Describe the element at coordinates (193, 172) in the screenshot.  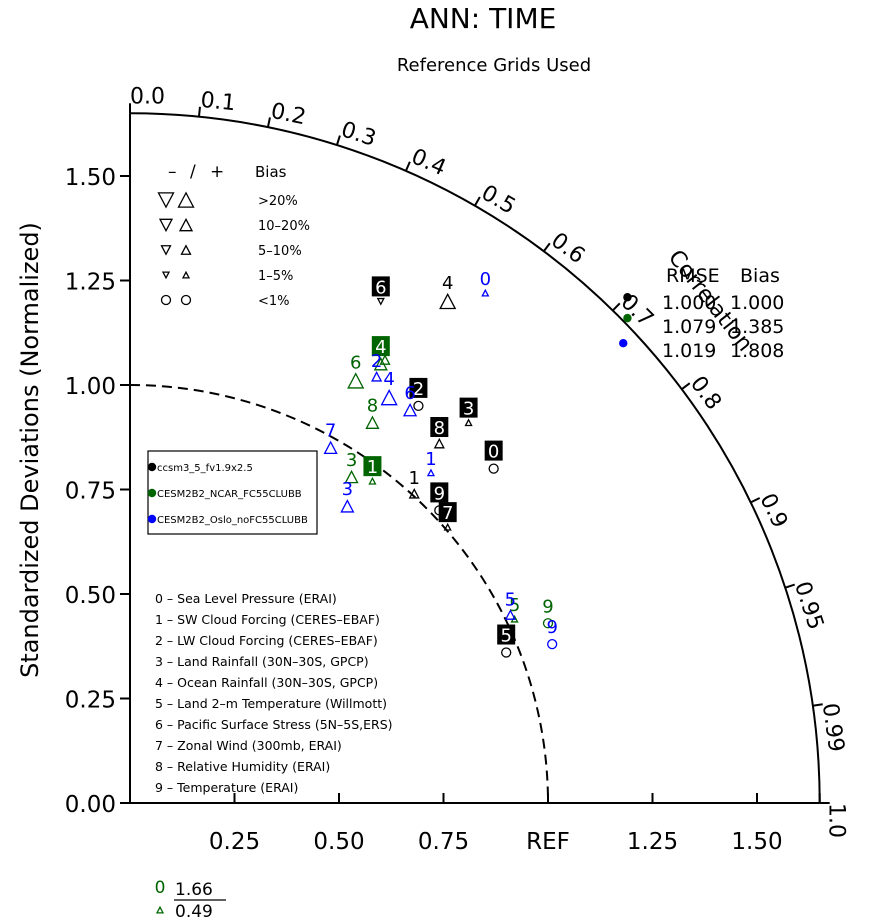
I see `bias-legend-slash: /` at that location.